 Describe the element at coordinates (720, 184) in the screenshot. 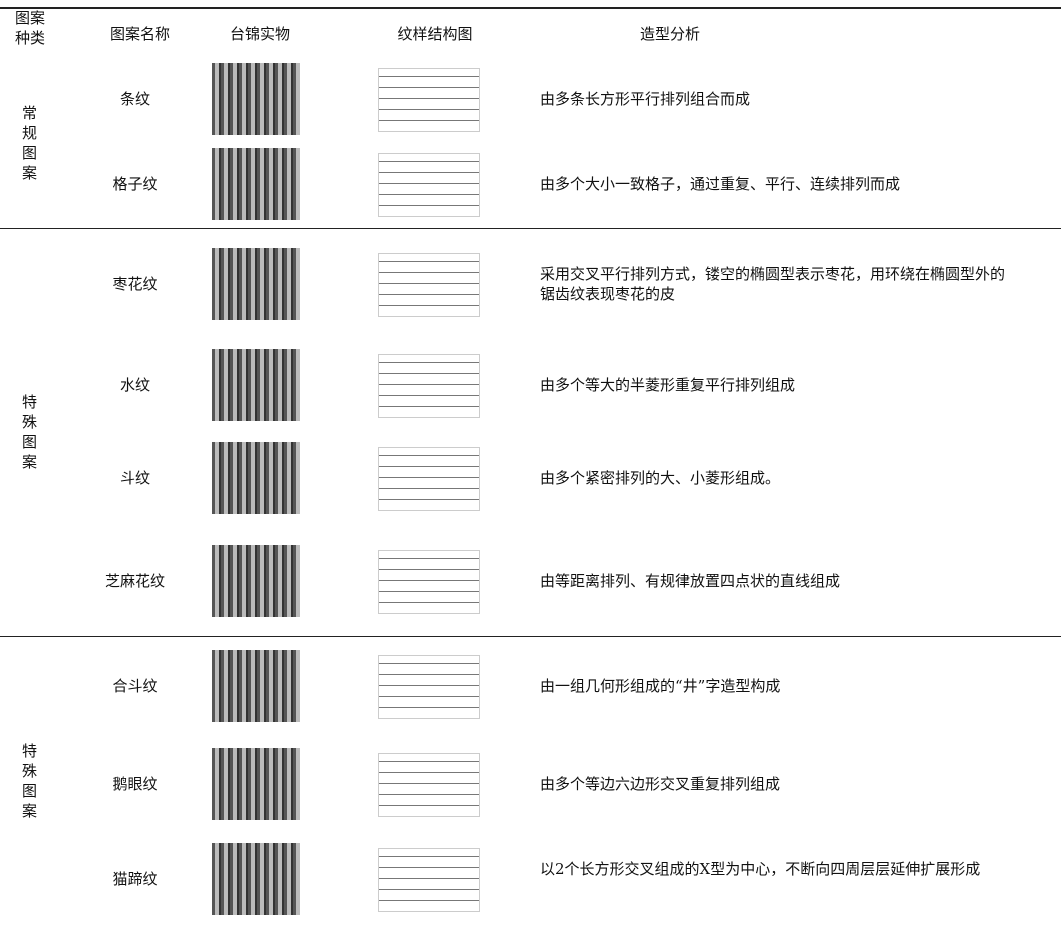

I see `analysis: 由多个大小一致格子，通过重复、平行、连续排列而成` at that location.